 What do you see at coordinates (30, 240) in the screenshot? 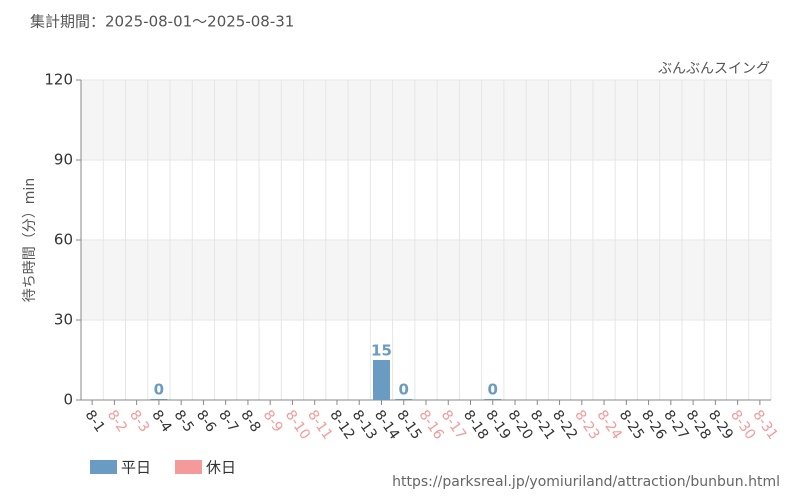
I see `y-axis-label: 待ち時間（分）min` at bounding box center [30, 240].